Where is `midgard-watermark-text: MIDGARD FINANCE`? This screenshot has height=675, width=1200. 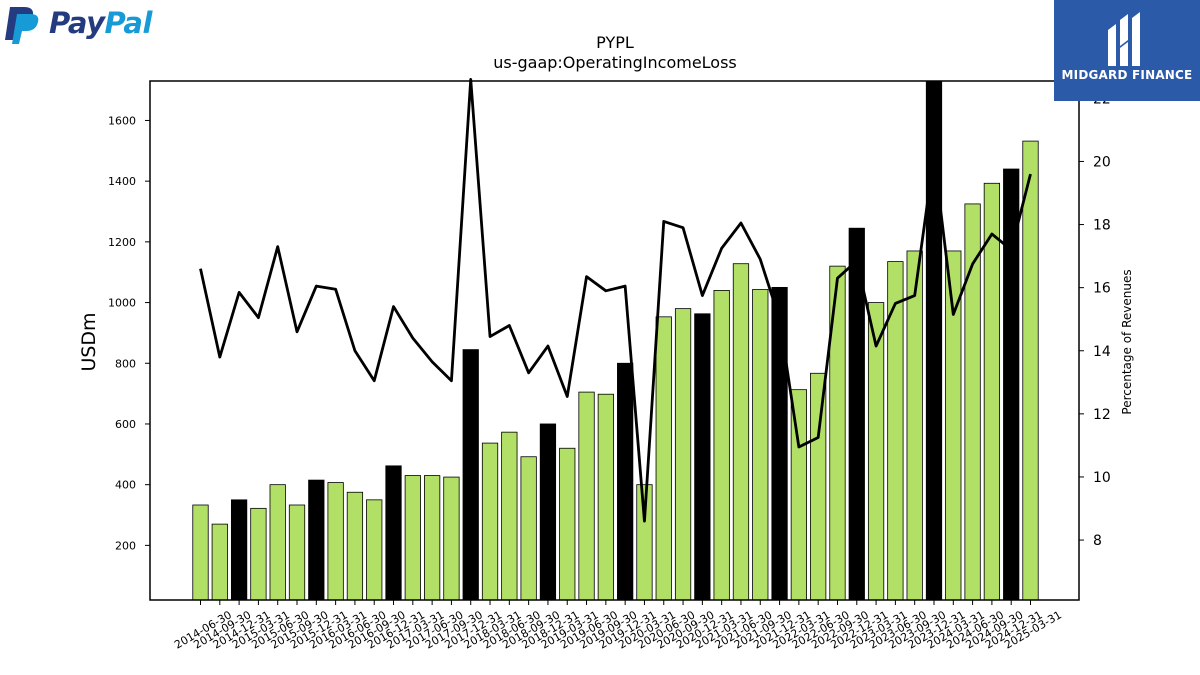
midgard-watermark-text: MIDGARD FINANCE is located at coordinates (1127, 75).